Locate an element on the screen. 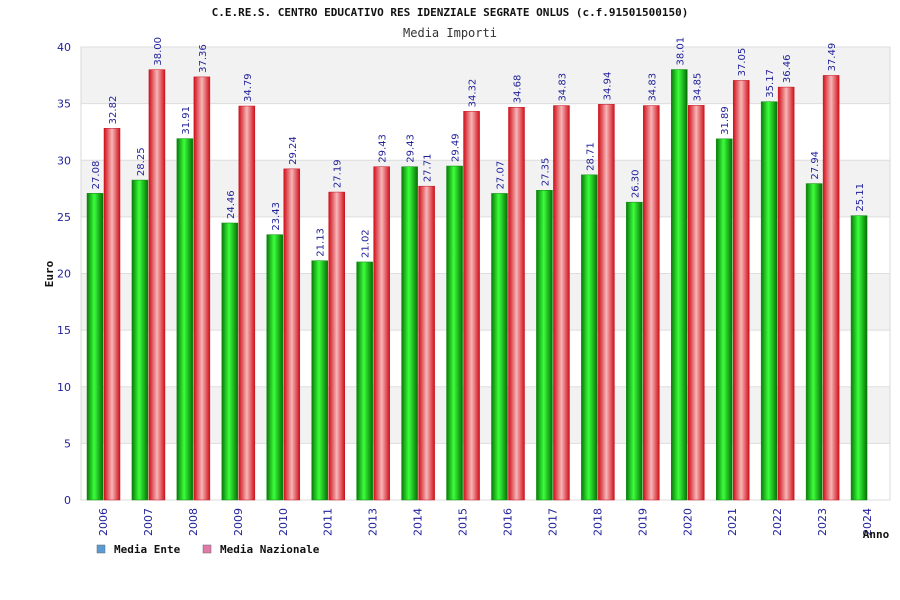 This screenshot has width=900, height=600. data-label: 29.24 is located at coordinates (293, 150).